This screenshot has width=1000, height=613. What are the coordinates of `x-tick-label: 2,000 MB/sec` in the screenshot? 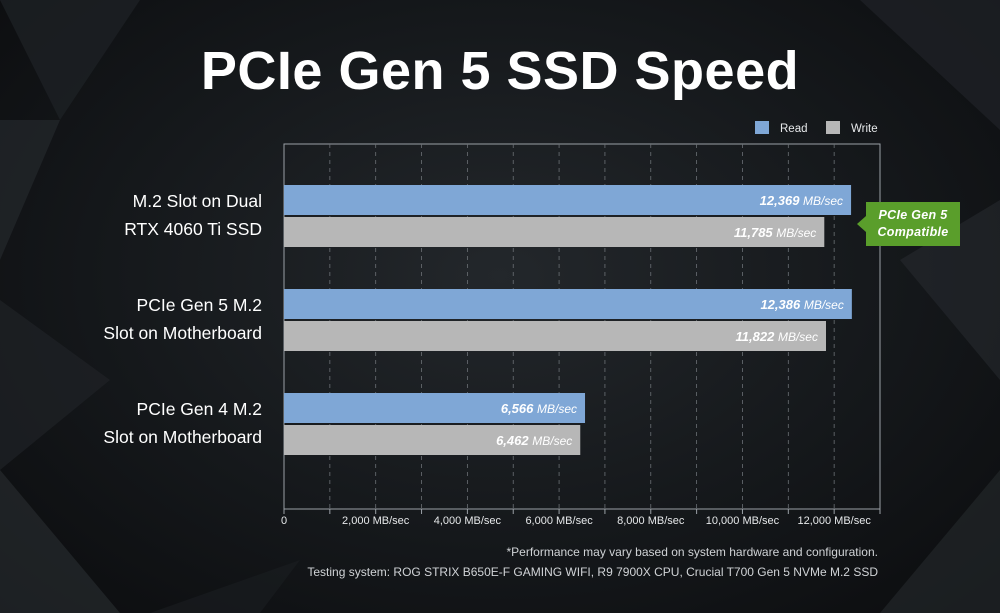 It's located at (376, 521).